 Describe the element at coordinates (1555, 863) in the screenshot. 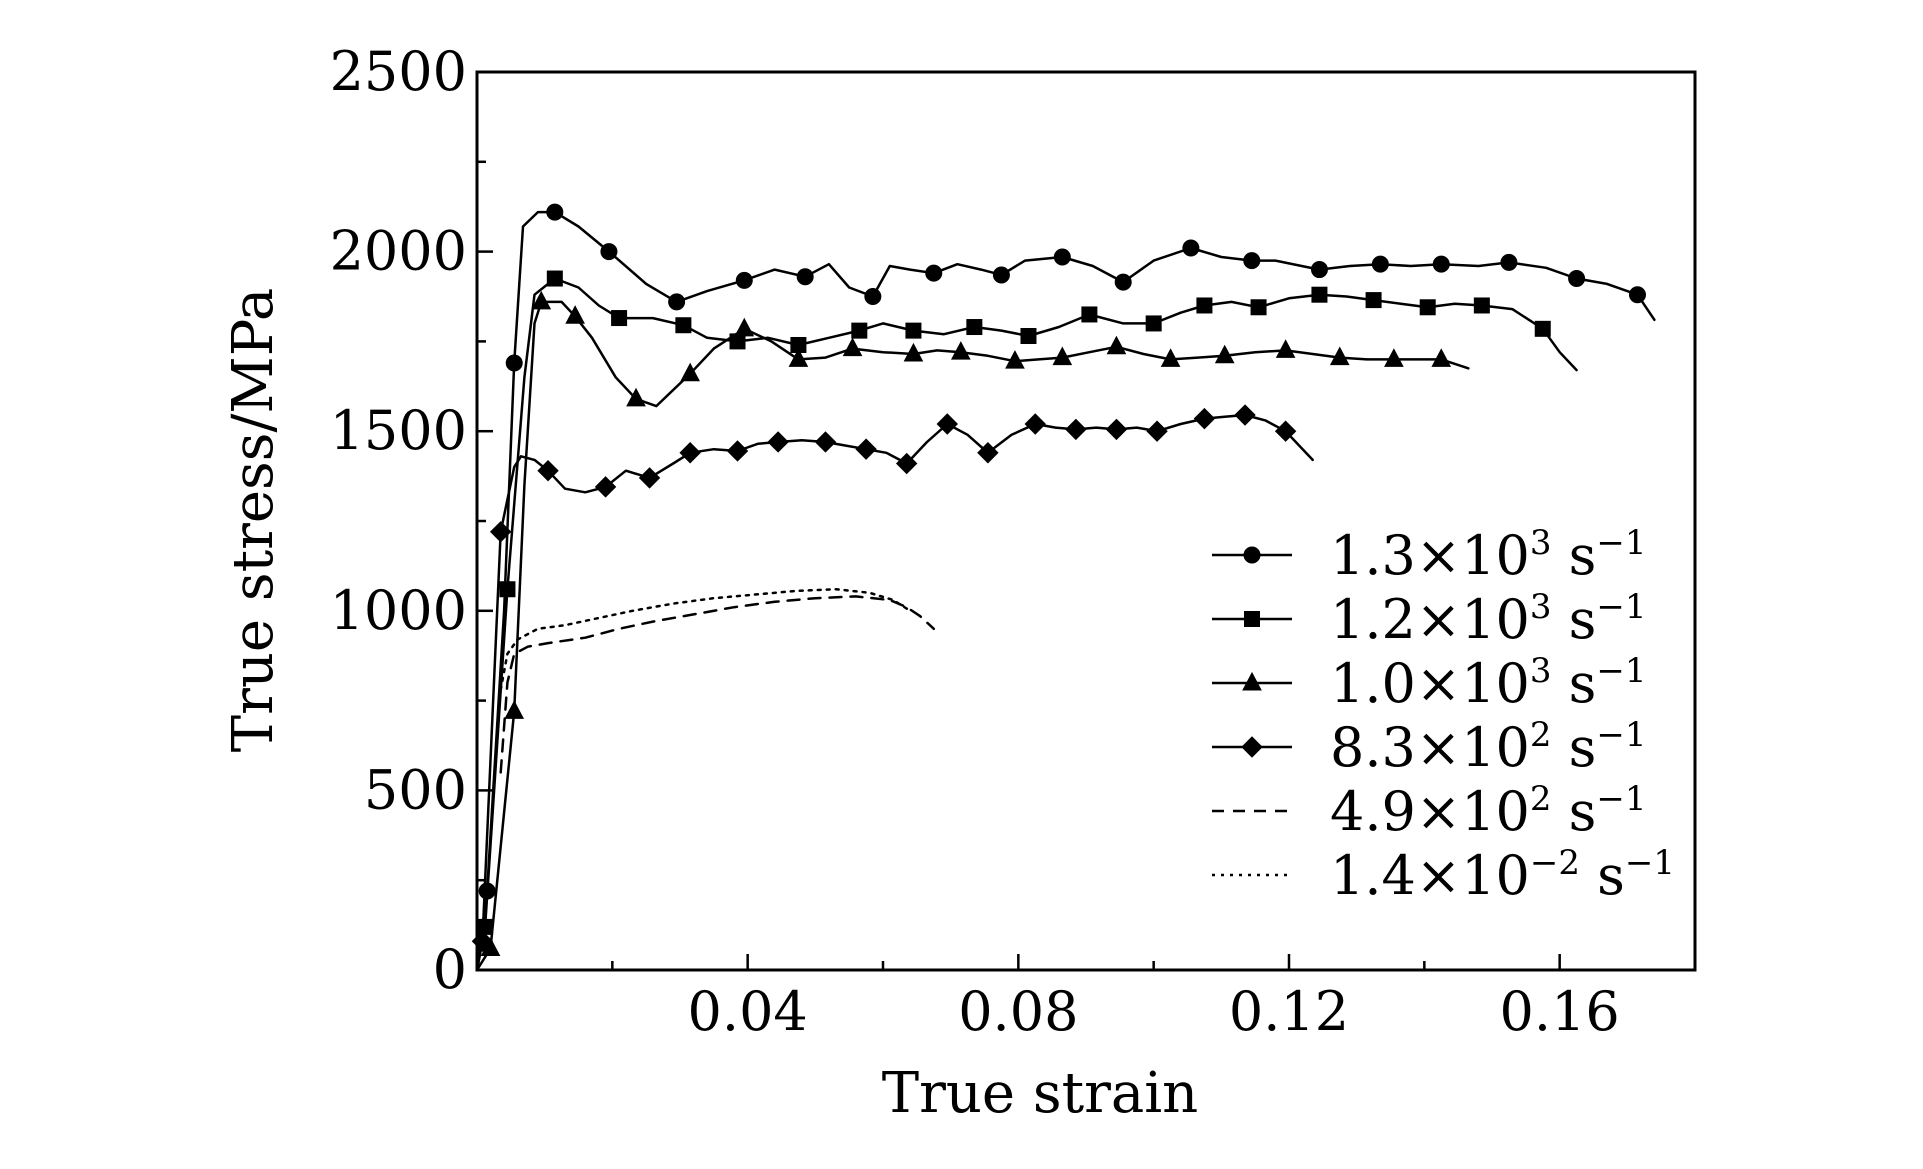

I see `legend-label-exp: −2` at that location.